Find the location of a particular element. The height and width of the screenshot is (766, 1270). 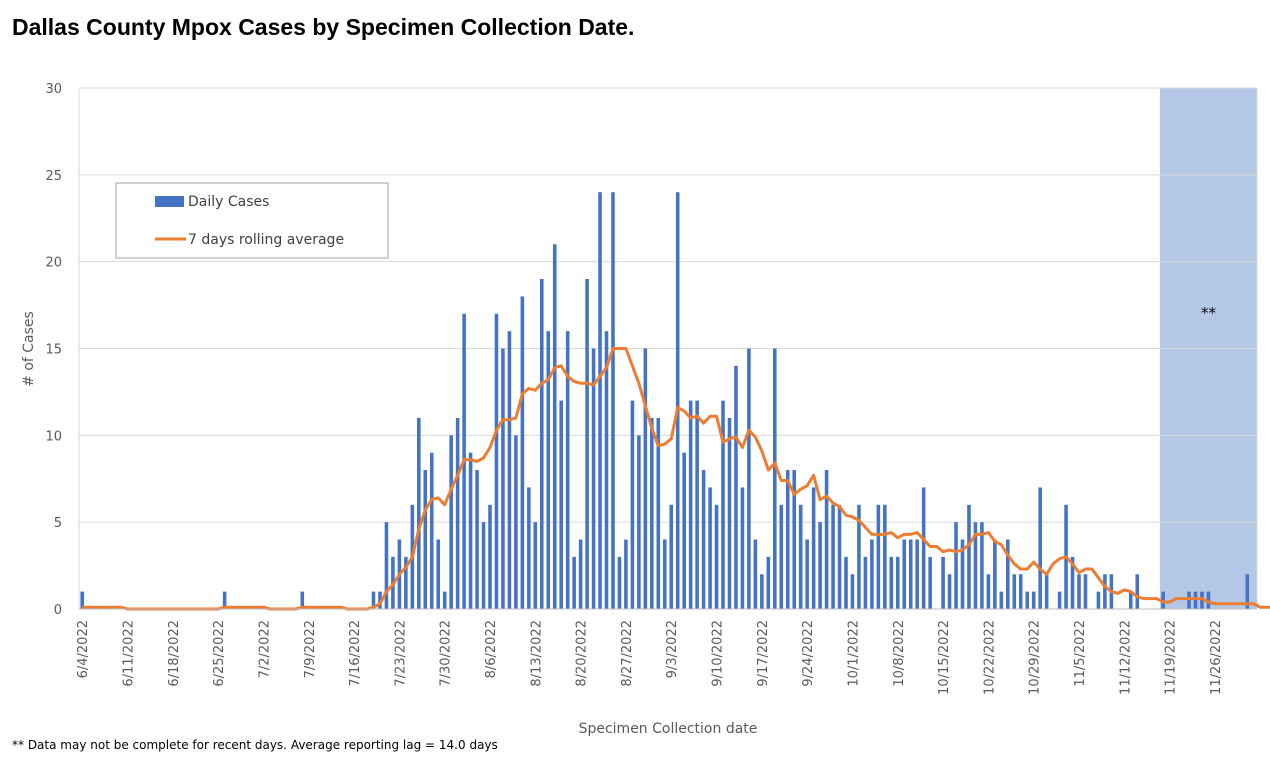

y-tick-label: 30 is located at coordinates (53, 89).